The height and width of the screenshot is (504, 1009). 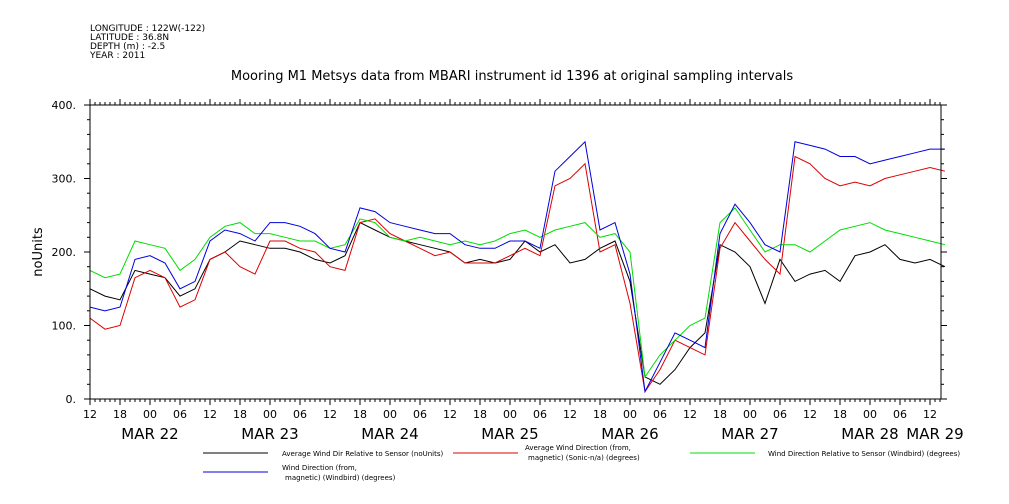 What do you see at coordinates (64, 252) in the screenshot?
I see `y-tick-label: 200.` at bounding box center [64, 252].